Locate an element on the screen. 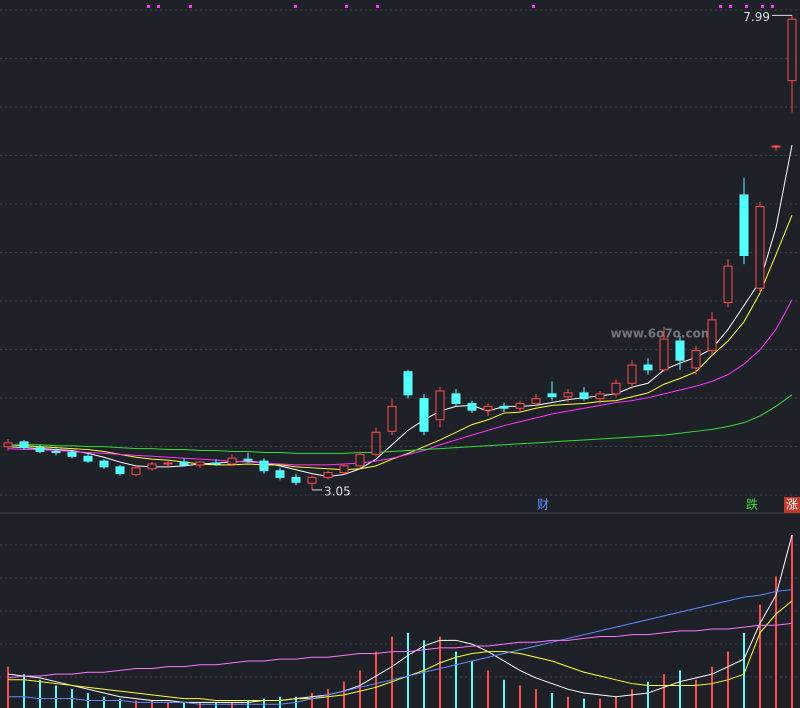 This screenshot has width=800, height=708. marker: 涨 is located at coordinates (792, 504).